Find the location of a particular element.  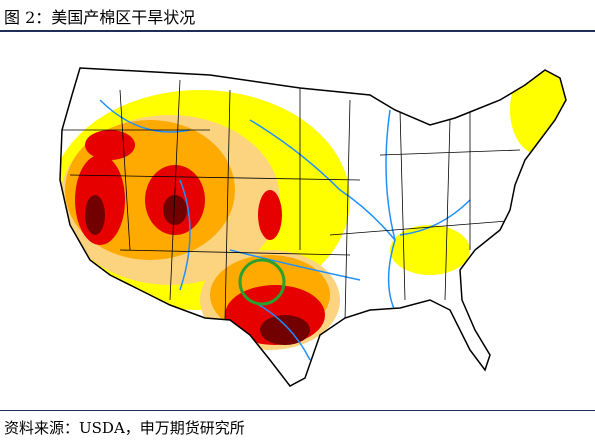

figure-title: 图 2：美国产棉区干旱状况 is located at coordinates (100, 17).